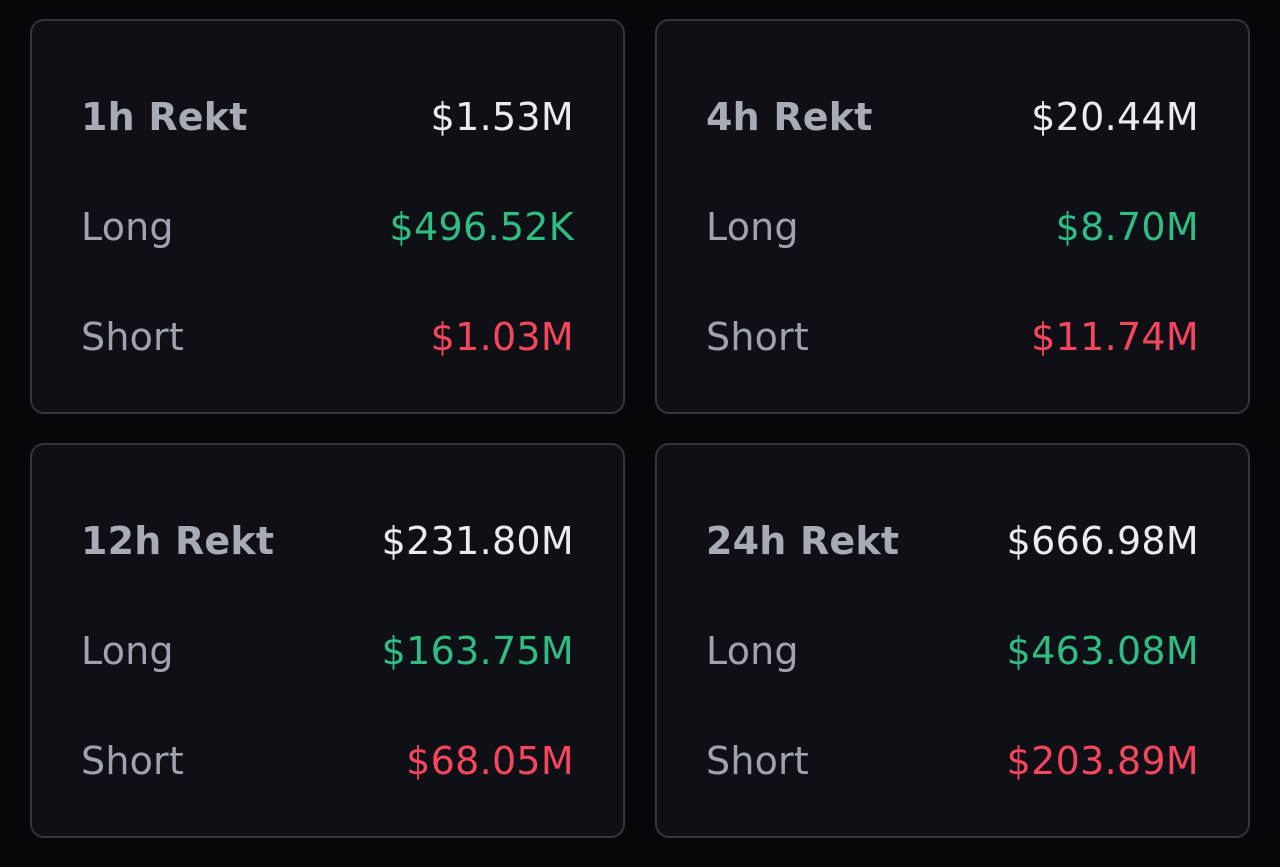  What do you see at coordinates (477, 651) in the screenshot?
I see `long-value: $163.75M` at bounding box center [477, 651].